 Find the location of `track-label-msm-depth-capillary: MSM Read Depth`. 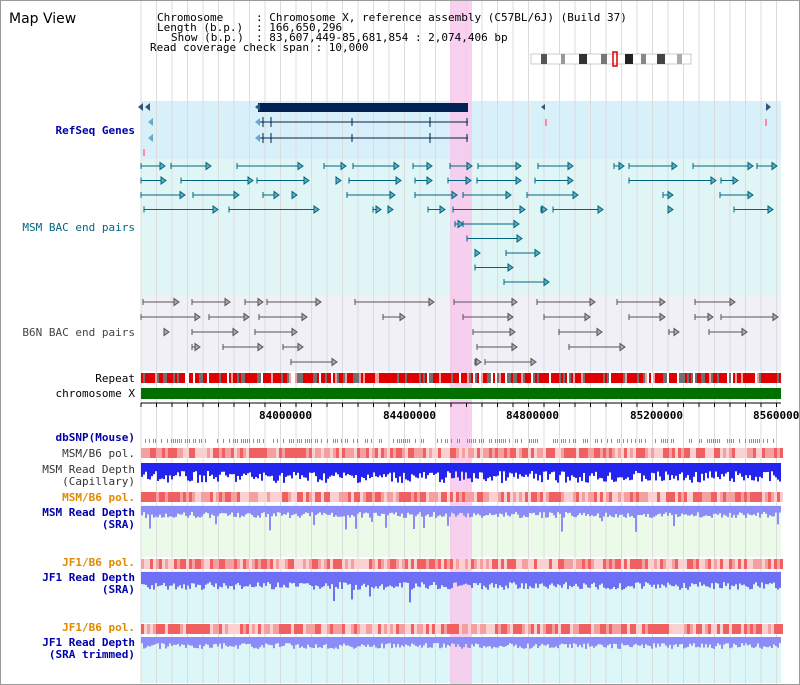

track-label-msm-depth-capillary: MSM Read Depth is located at coordinates (88, 469).